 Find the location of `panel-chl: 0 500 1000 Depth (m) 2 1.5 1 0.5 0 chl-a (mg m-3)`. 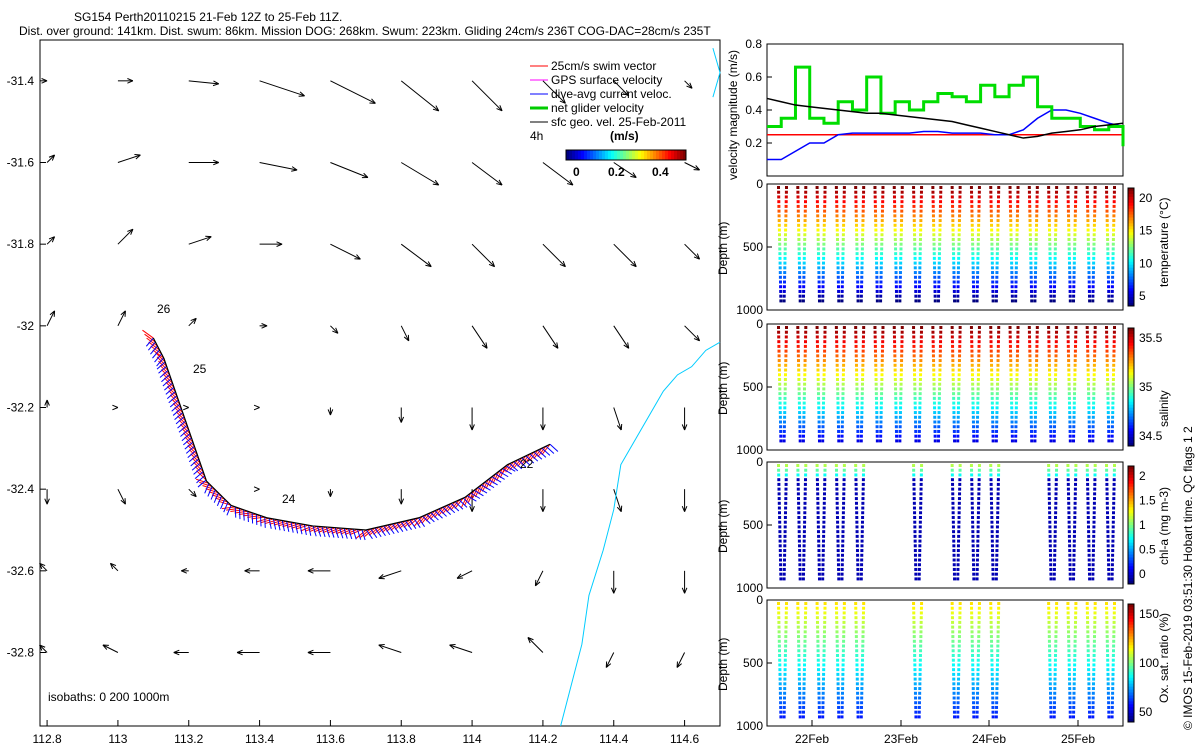

panel-chl: 0 500 1000 Depth (m) 2 1.5 1 0.5 0 chl-a (mg m-3) is located at coordinates (943, 525).